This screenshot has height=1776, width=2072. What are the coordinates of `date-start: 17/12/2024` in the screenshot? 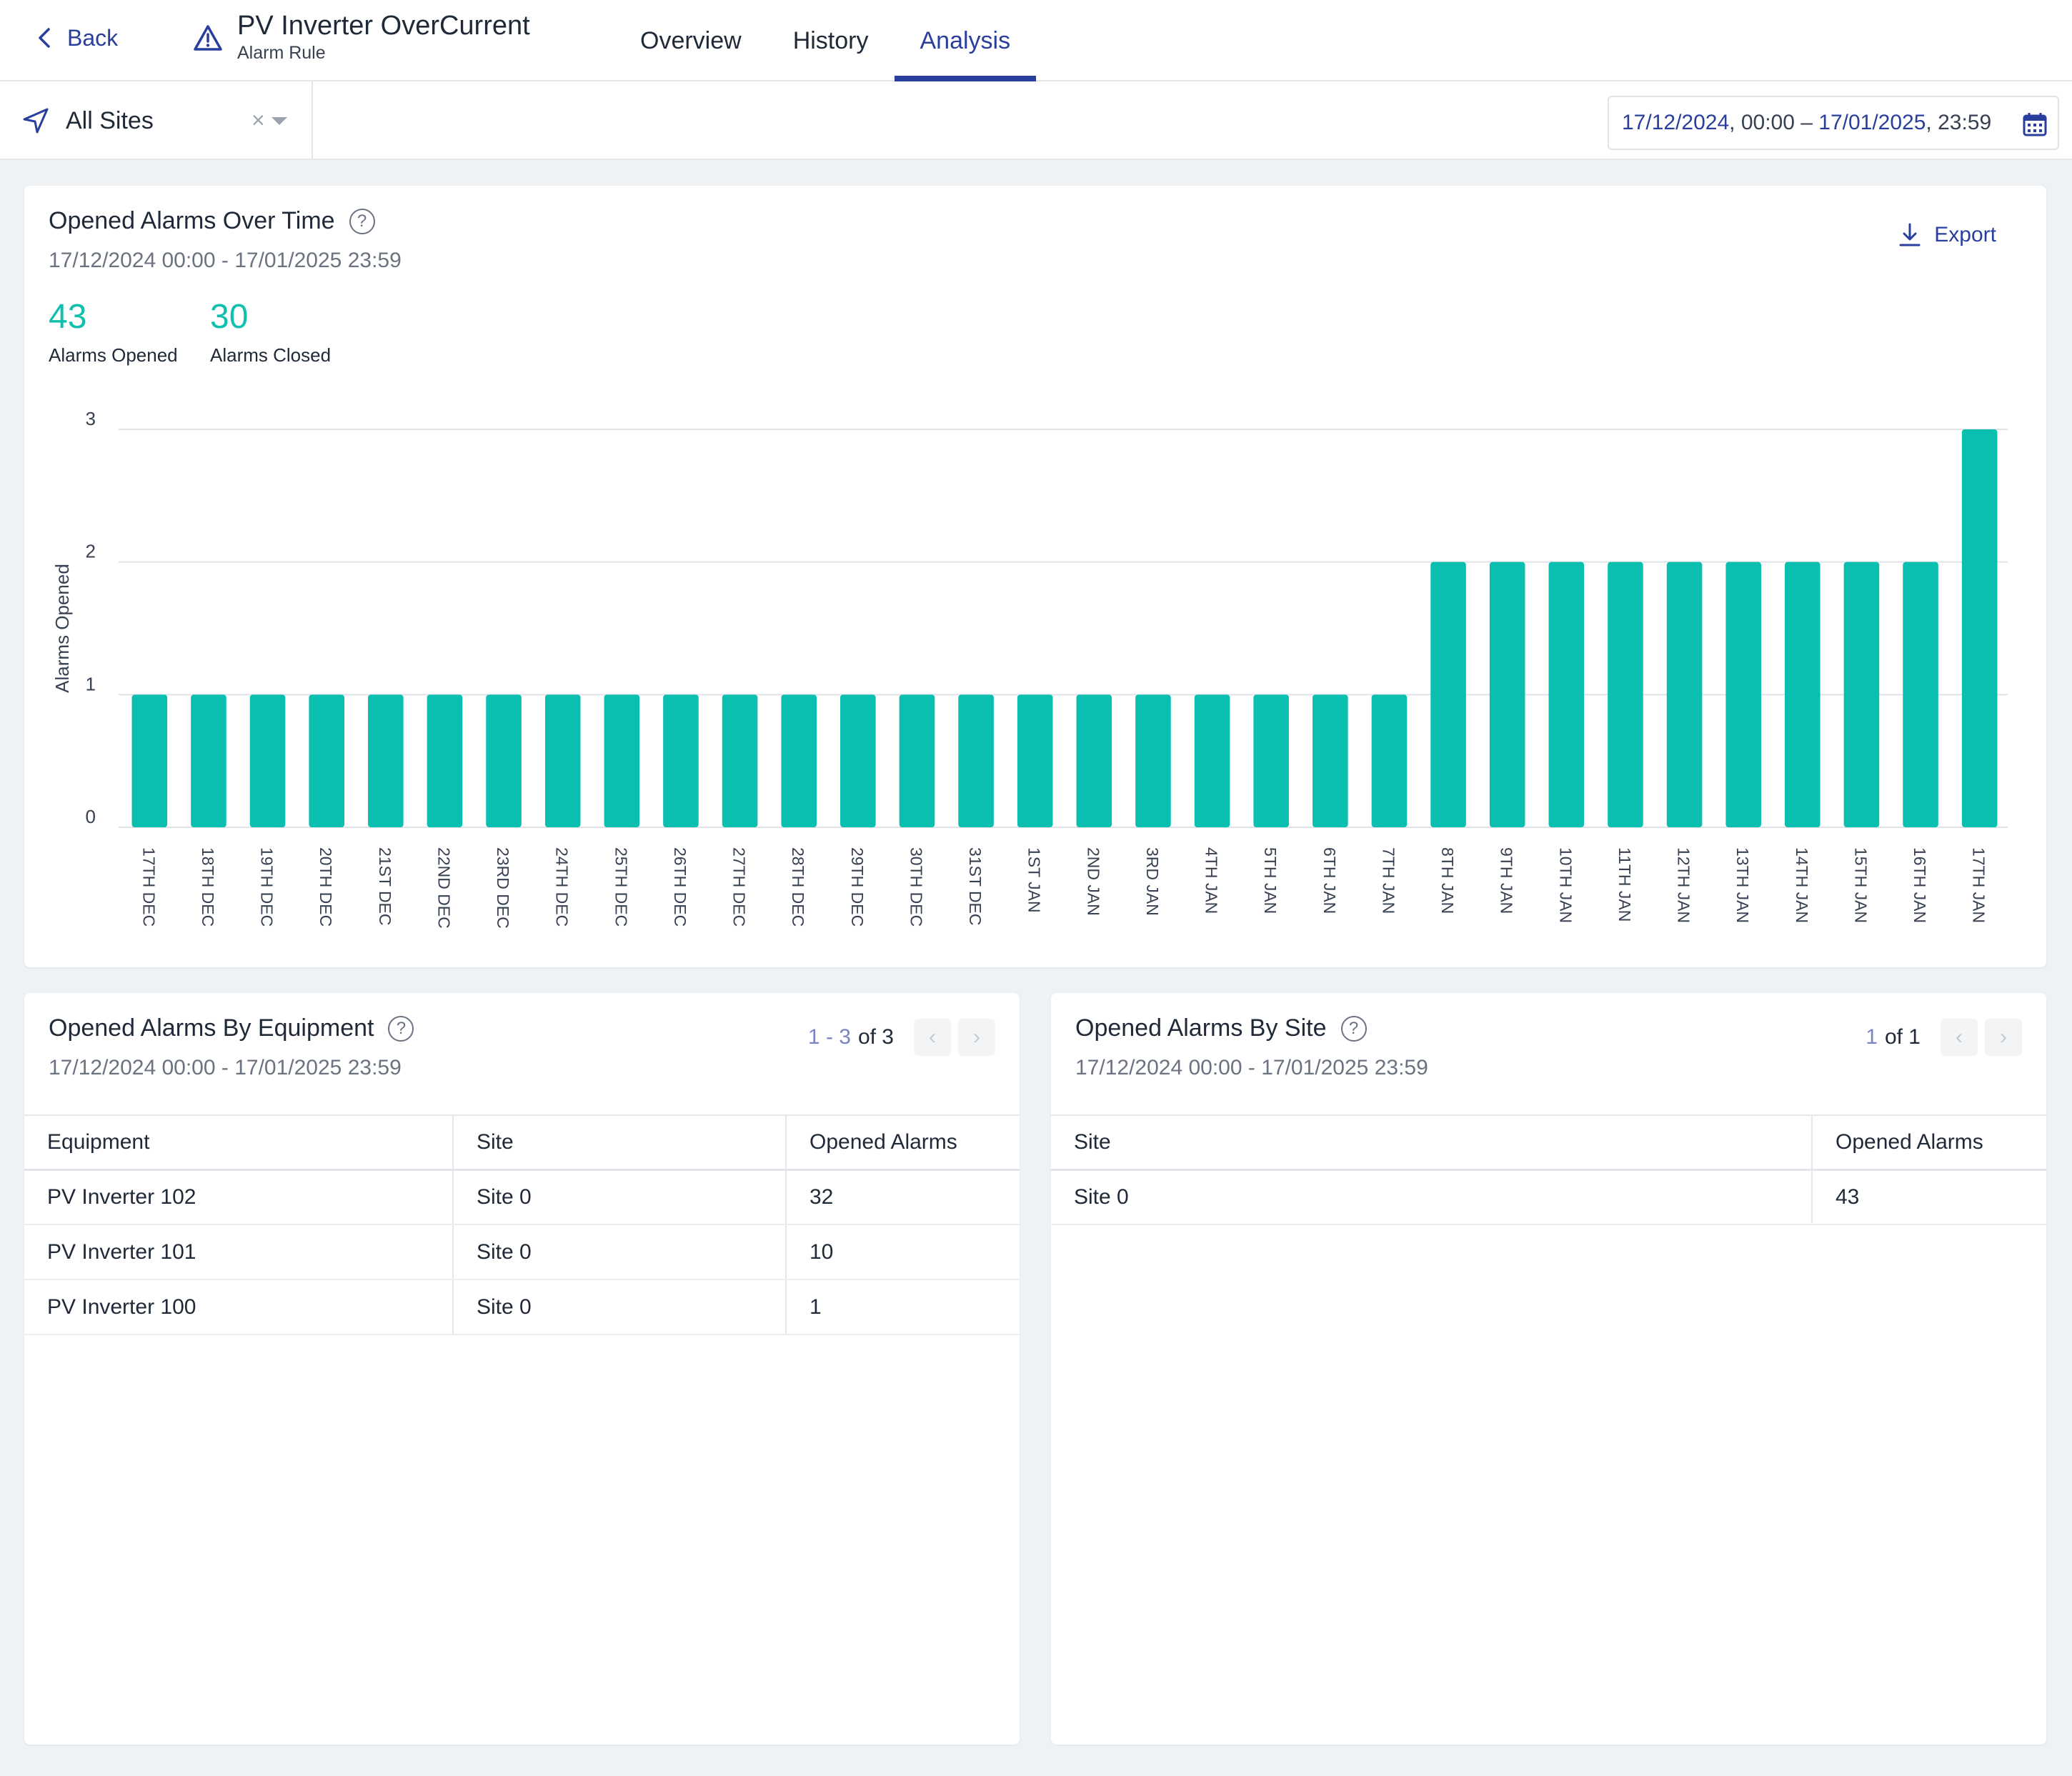 It's located at (1676, 122).